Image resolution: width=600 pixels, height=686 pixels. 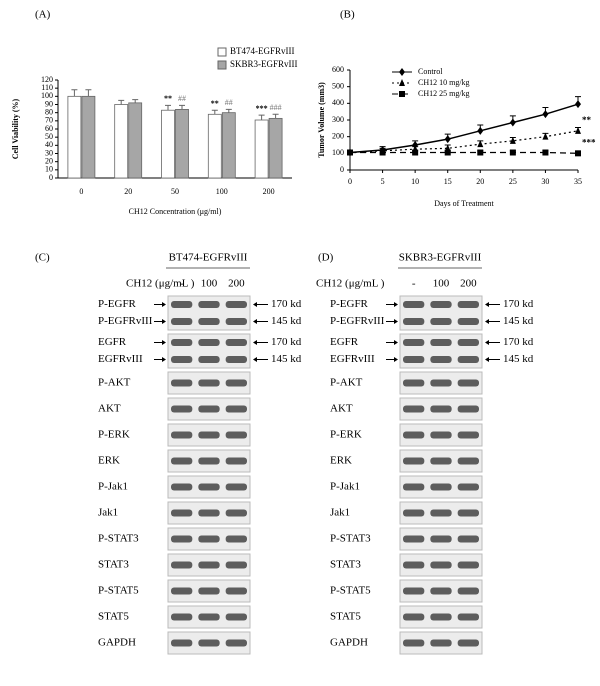 What do you see at coordinates (338, 69) in the screenshot?
I see `y-tick-label: 600` at bounding box center [338, 69].